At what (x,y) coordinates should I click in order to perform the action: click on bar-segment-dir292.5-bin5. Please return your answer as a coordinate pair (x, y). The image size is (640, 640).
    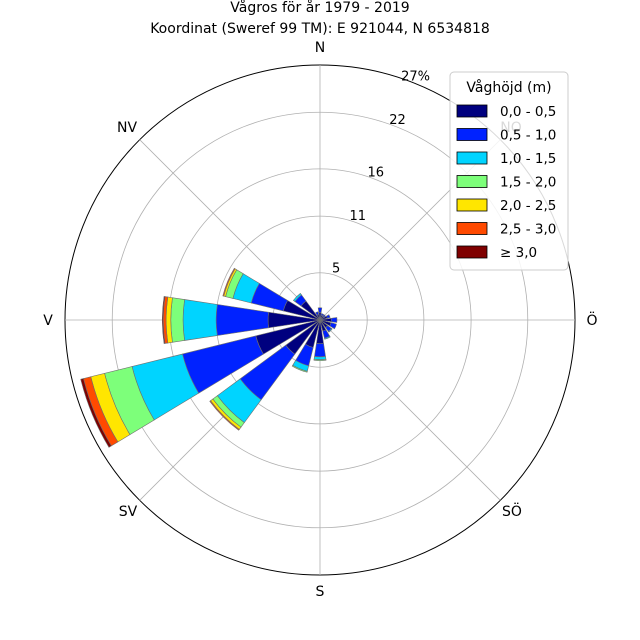
    Looking at the image, I should click on (229, 282).